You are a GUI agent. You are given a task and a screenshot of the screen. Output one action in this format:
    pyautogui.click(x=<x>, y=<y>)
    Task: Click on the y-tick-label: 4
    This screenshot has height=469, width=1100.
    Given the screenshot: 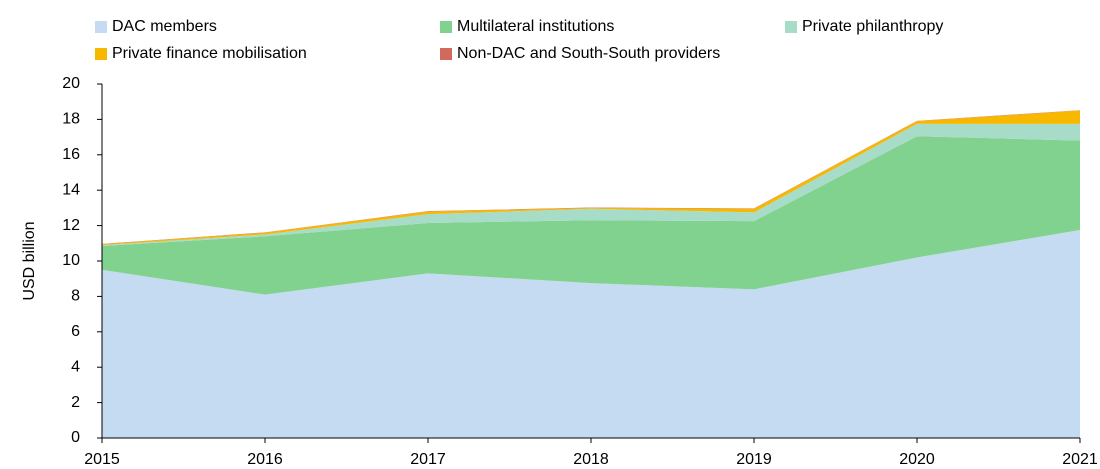 What is the action you would take?
    pyautogui.click(x=75, y=366)
    